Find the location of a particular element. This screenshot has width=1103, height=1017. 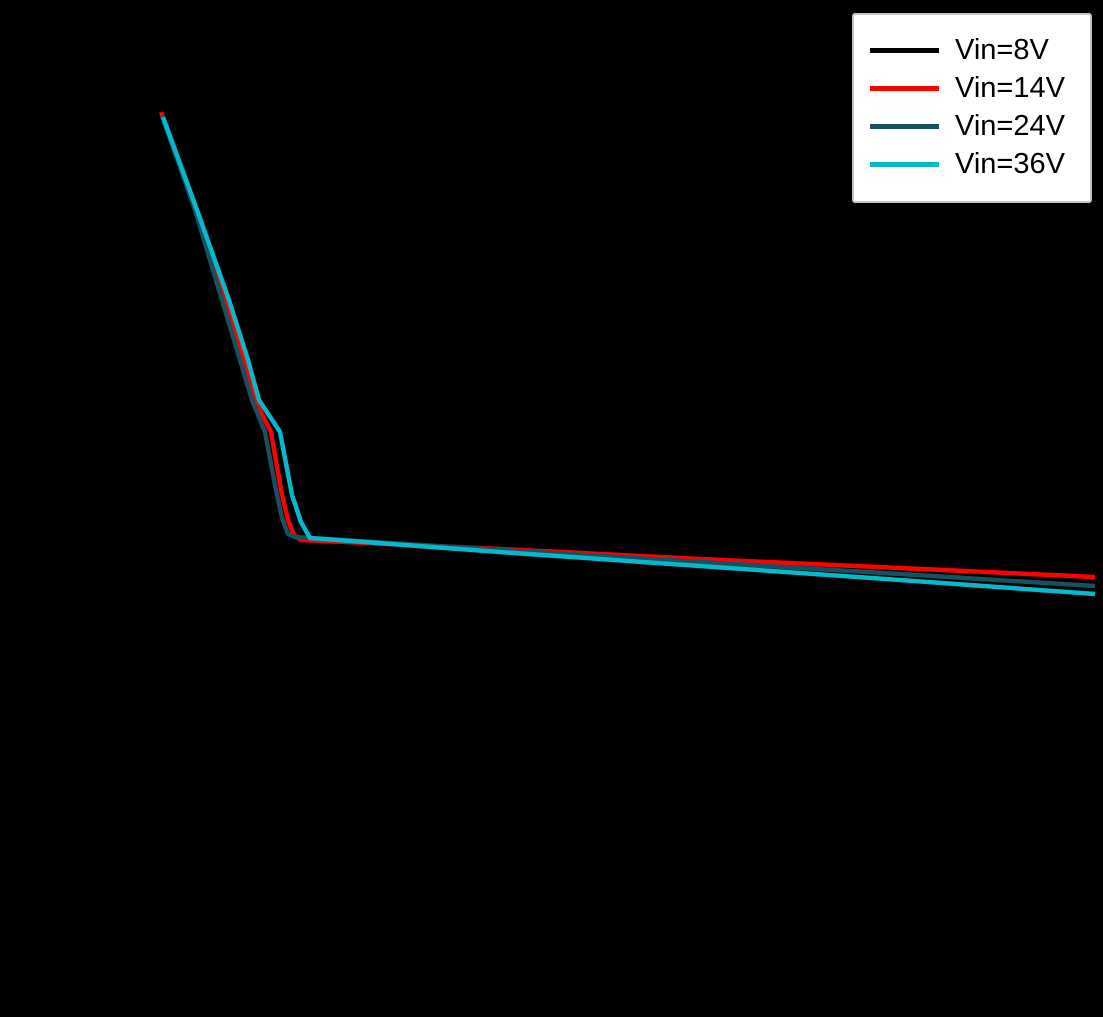

legend-item: Vin=14V is located at coordinates (980, 88).